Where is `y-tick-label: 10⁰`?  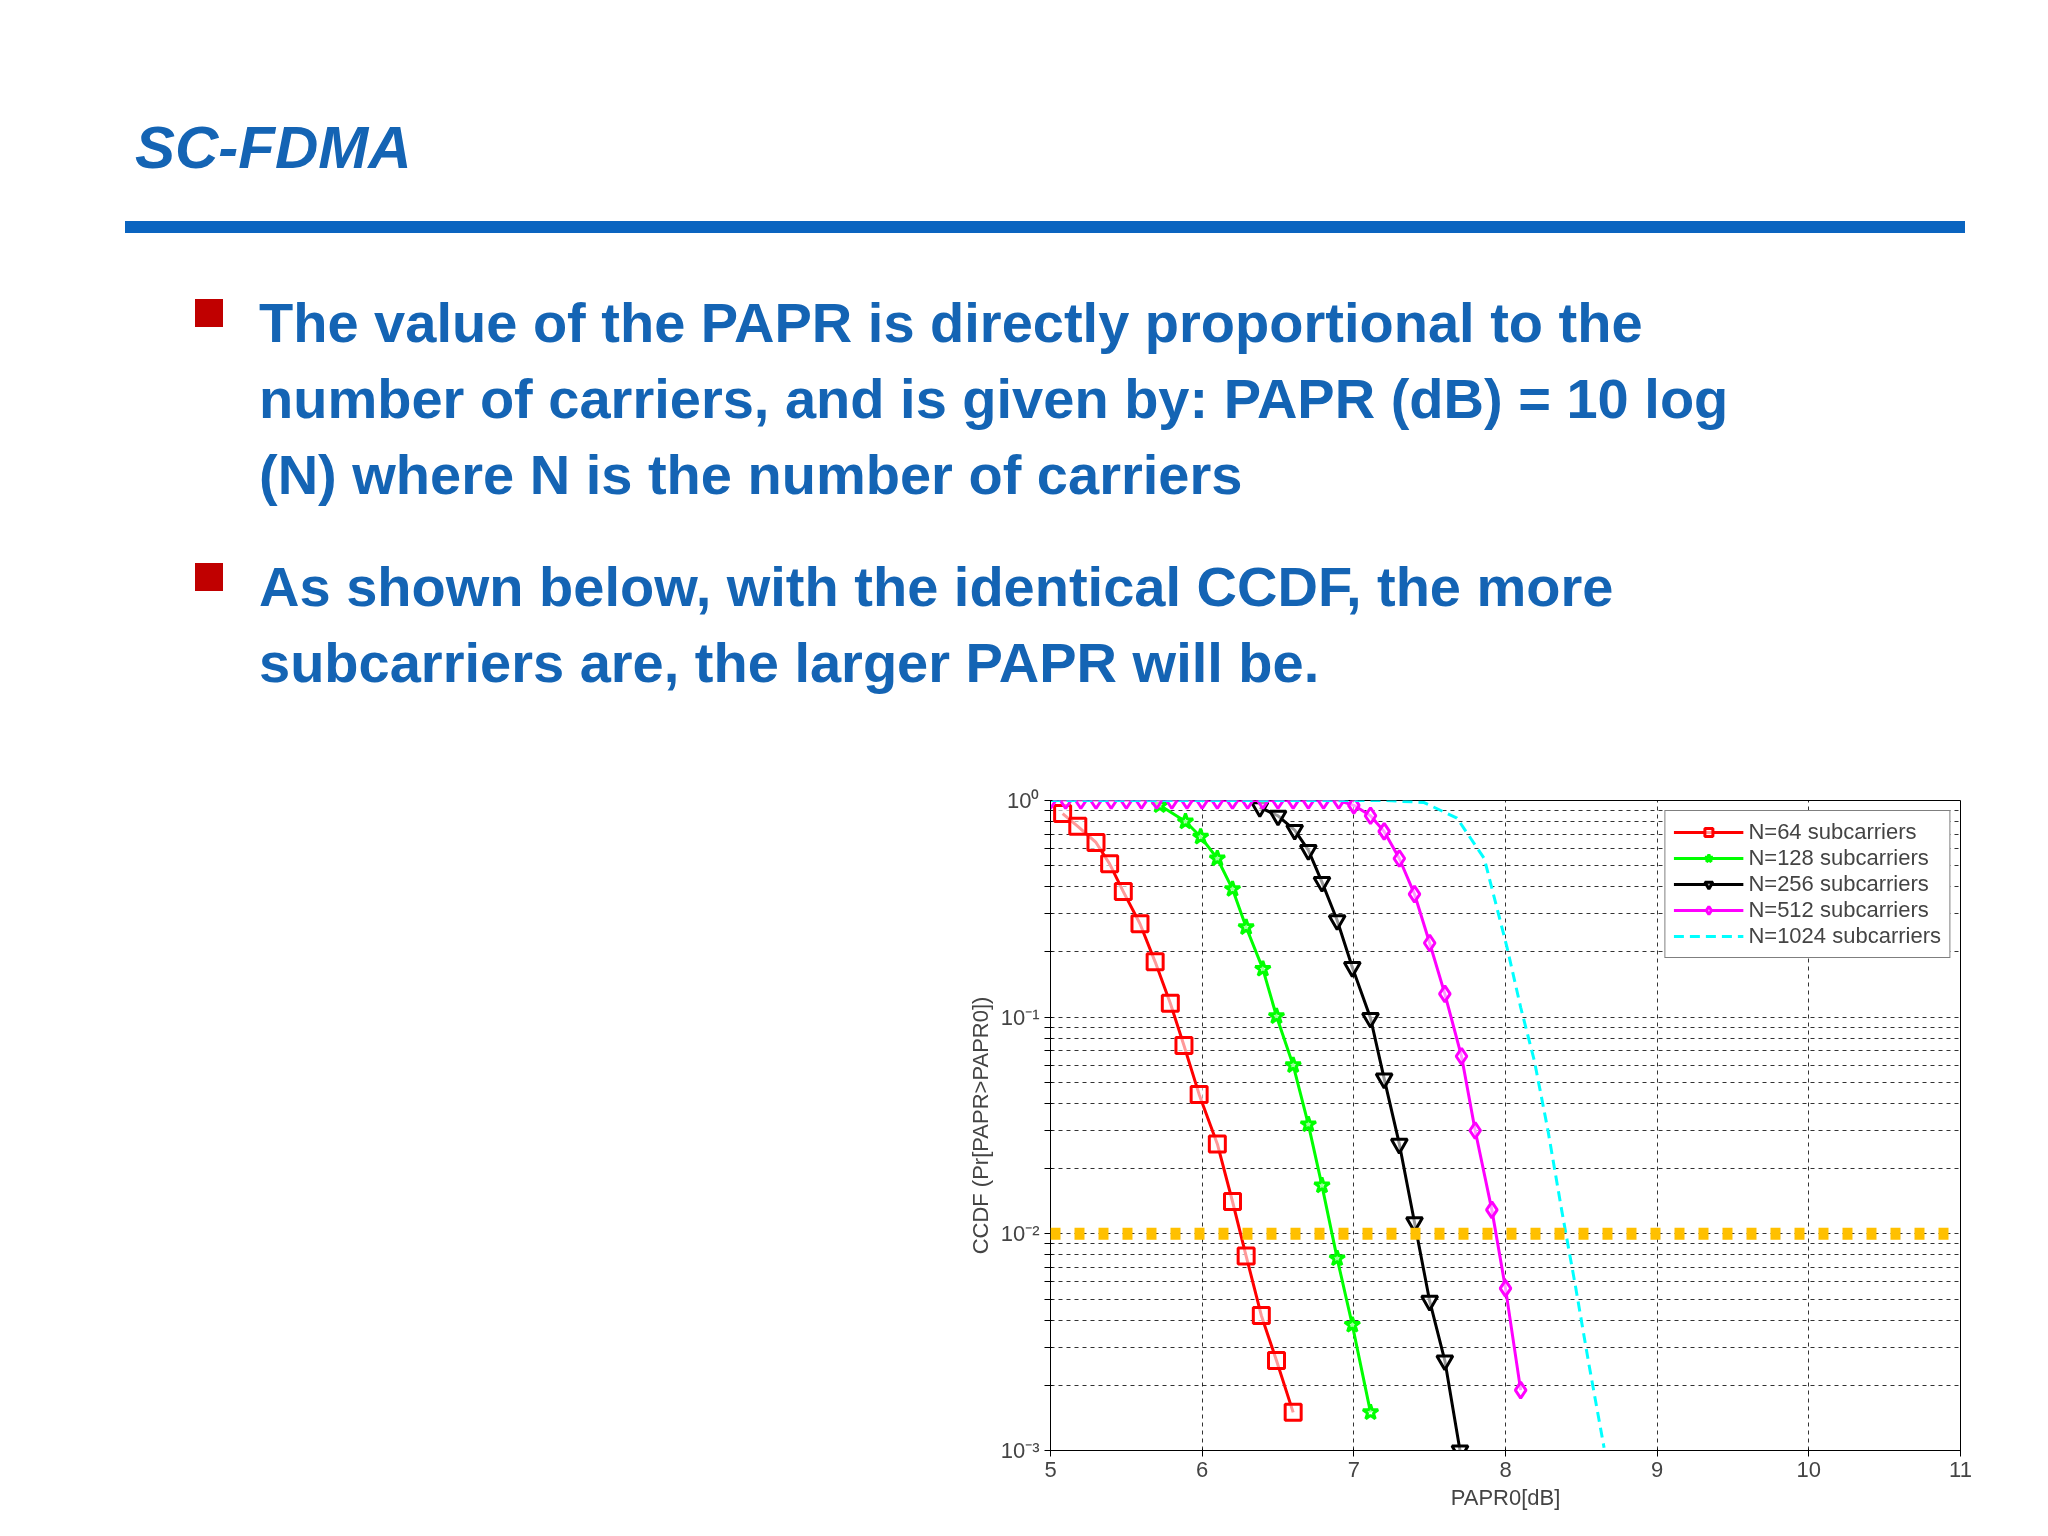 y-tick-label: 10⁰ is located at coordinates (1023, 800).